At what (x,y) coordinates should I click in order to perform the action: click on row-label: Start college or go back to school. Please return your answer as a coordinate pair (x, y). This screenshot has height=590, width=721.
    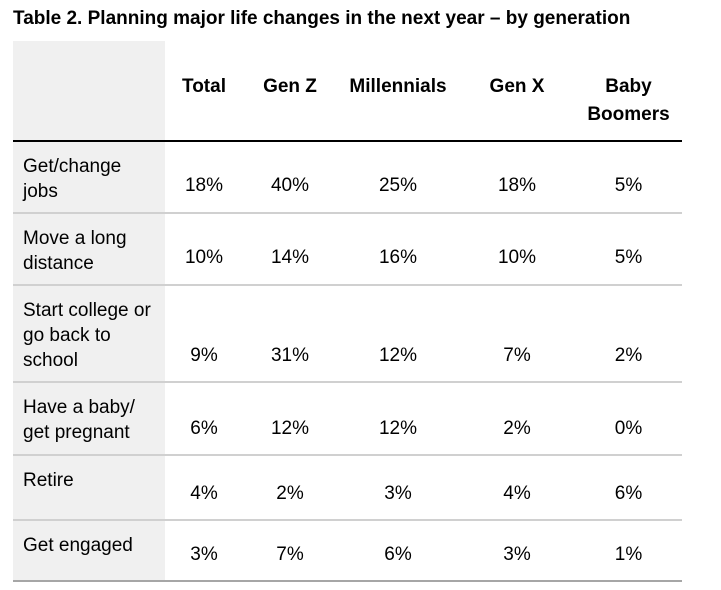
    Looking at the image, I should click on (89, 334).